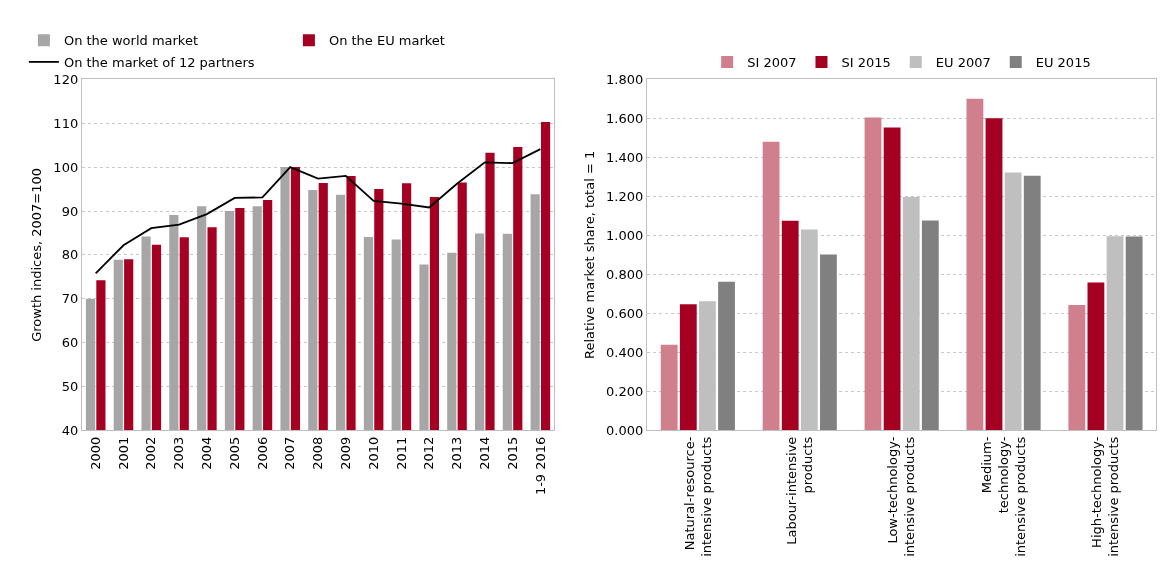  Describe the element at coordinates (625, 79) in the screenshot. I see `y-tick-label: 1.800` at that location.